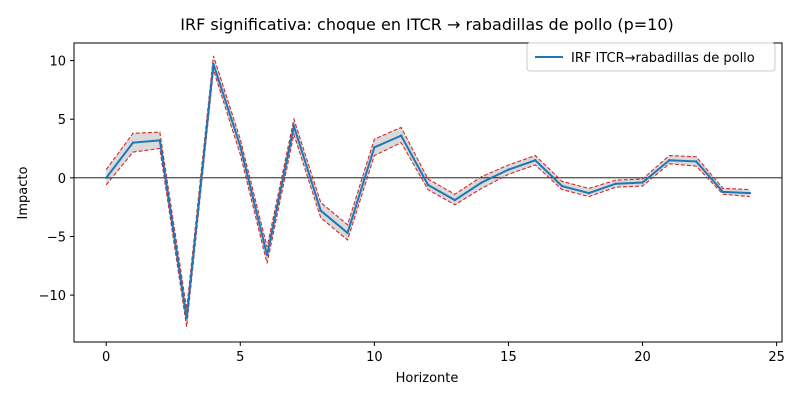  What do you see at coordinates (663, 58) in the screenshot?
I see `legend-entry-irf: IRF ITCR→rabadillas de pollo` at bounding box center [663, 58].